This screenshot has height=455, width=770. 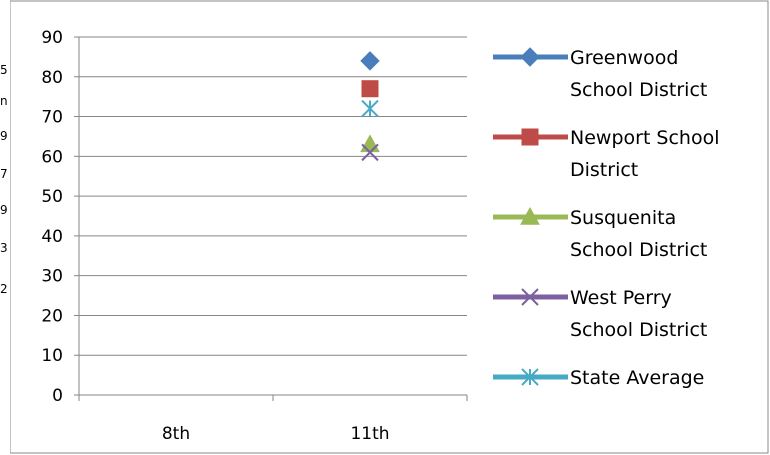 I want to click on data-points, so click(x=370, y=106).